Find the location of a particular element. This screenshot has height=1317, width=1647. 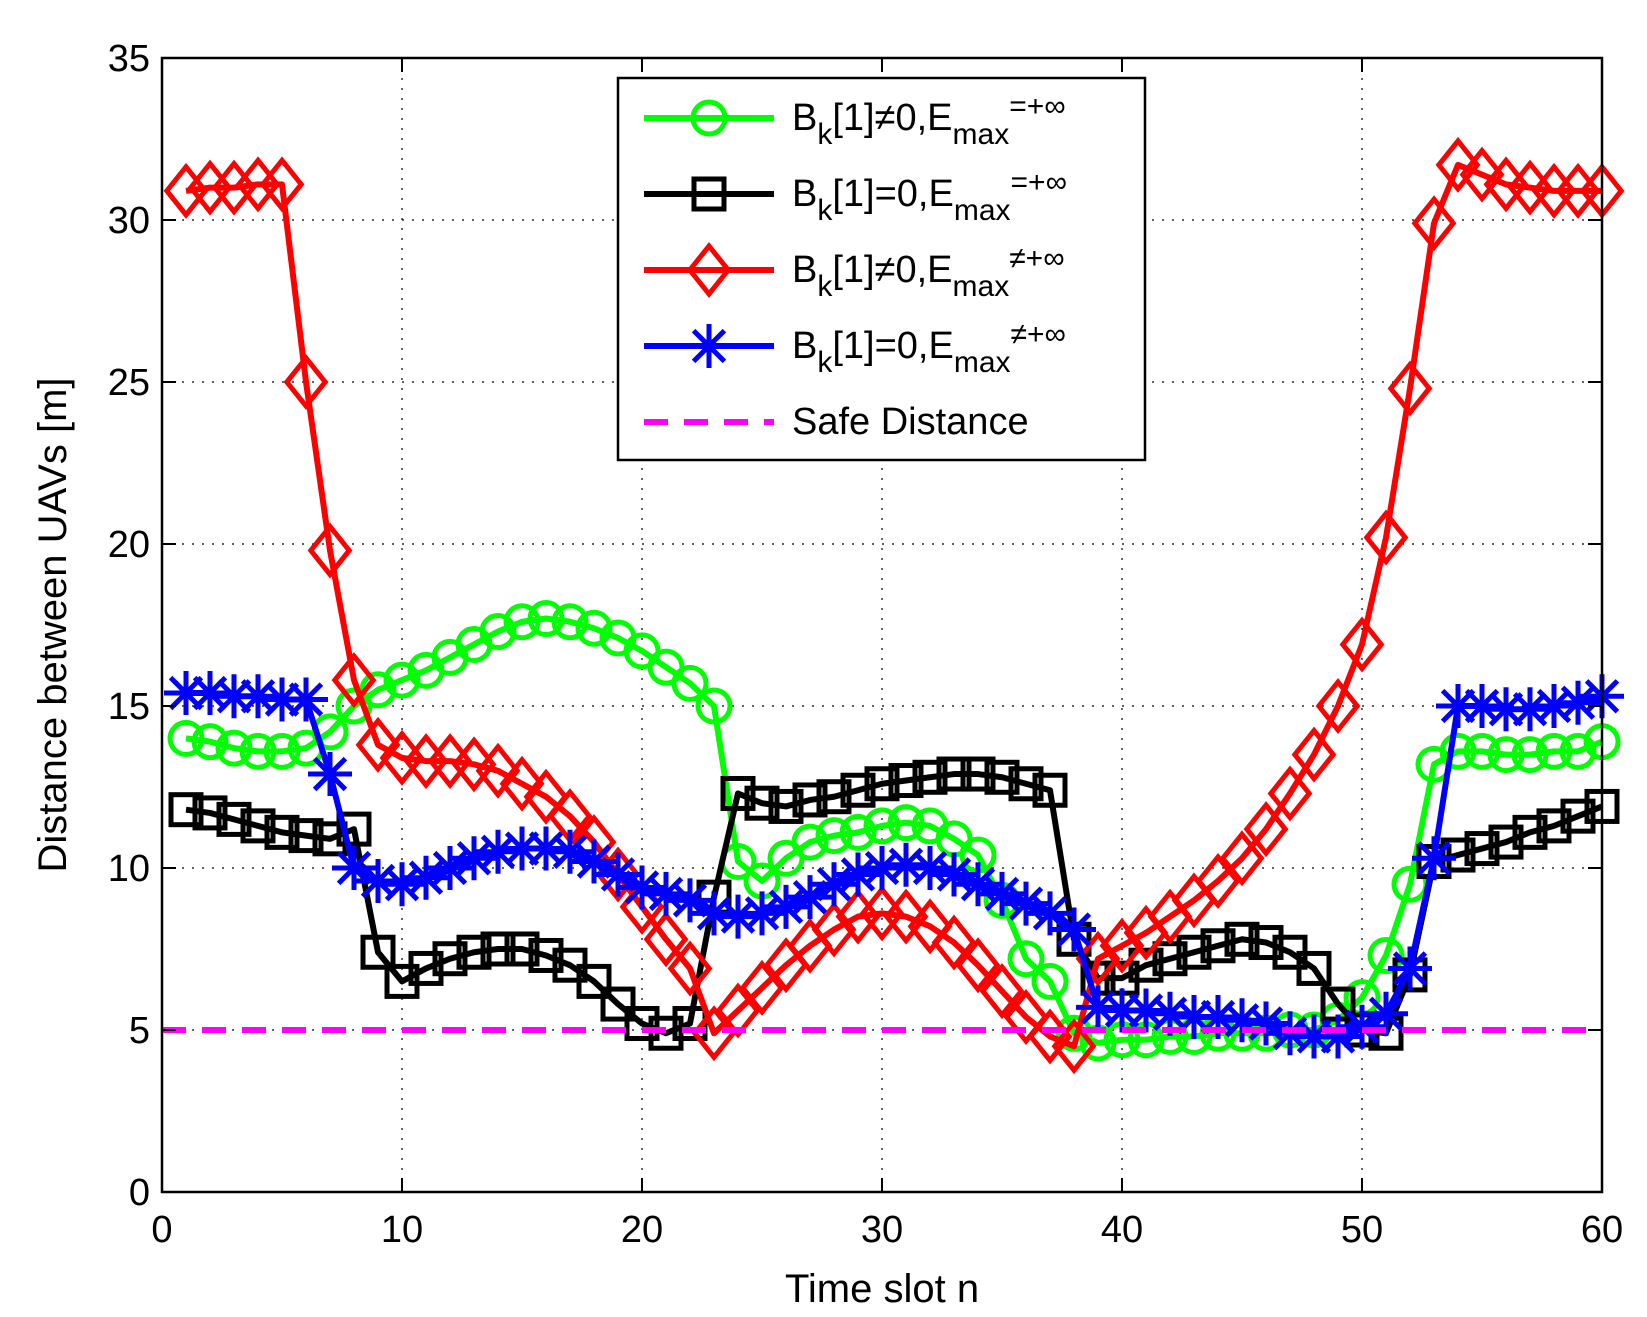

x-tick-label: 30 is located at coordinates (882, 1230).